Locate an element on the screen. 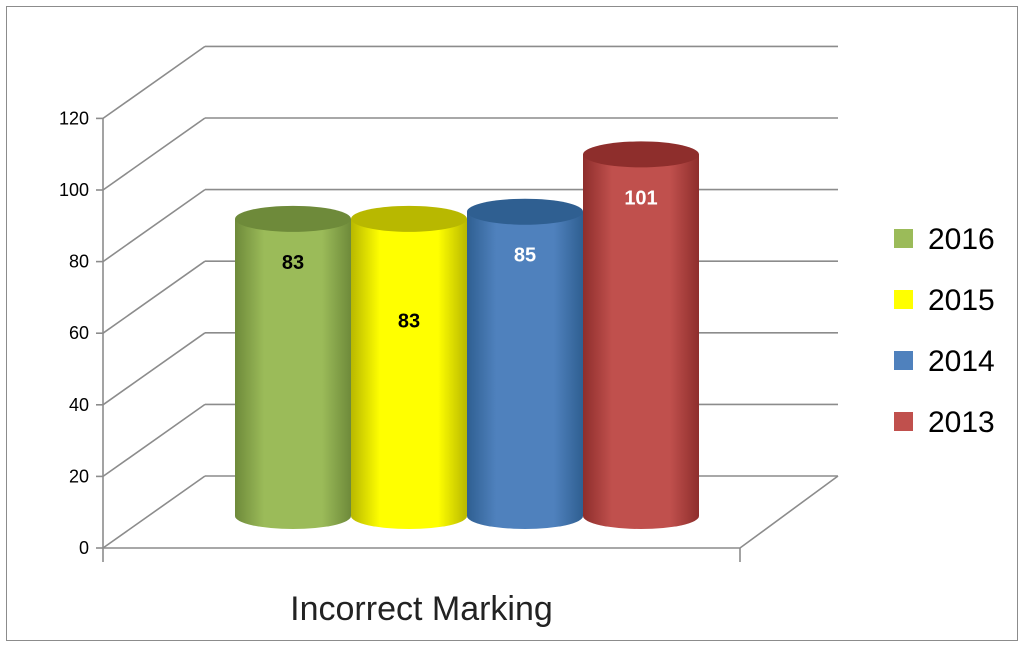  y-tick-label: 20 is located at coordinates (79, 476).